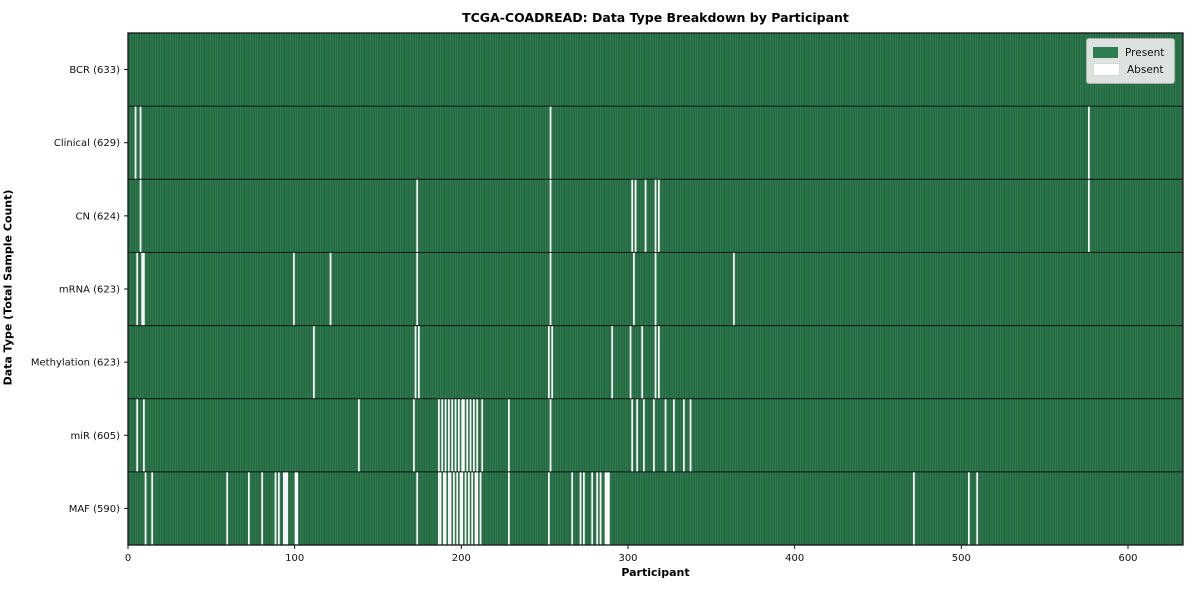 This screenshot has width=1200, height=600. What do you see at coordinates (97, 216) in the screenshot?
I see `y-tick-label: CN (624)` at bounding box center [97, 216].